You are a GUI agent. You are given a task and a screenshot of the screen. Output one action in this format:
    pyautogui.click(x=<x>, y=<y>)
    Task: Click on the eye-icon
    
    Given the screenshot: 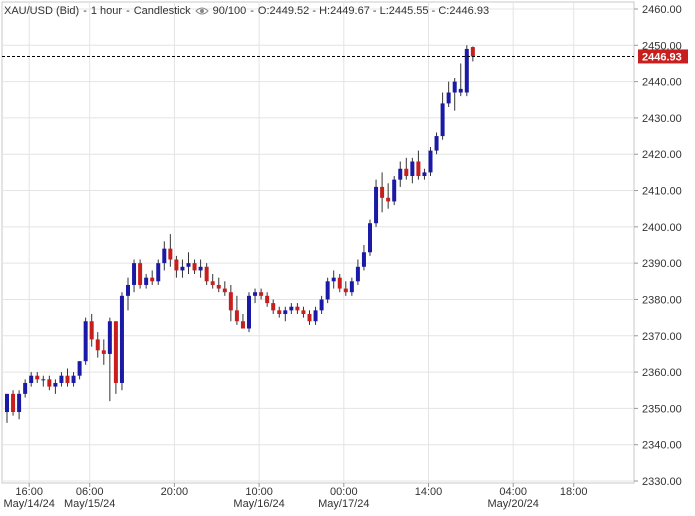 What is the action you would take?
    pyautogui.click(x=201, y=11)
    